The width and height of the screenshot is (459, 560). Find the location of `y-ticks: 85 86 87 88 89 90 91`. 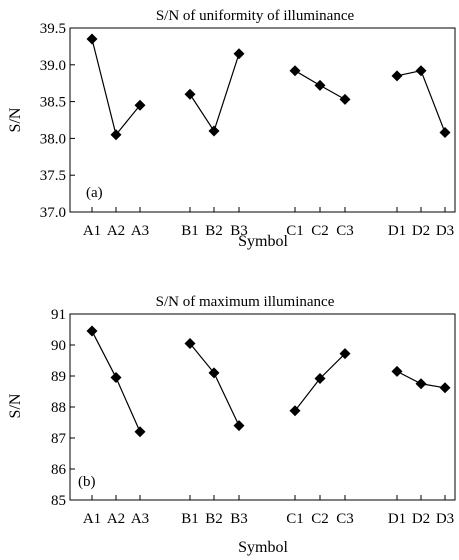

y-ticks: 85 86 87 88 89 90 91 is located at coordinates (63, 408).